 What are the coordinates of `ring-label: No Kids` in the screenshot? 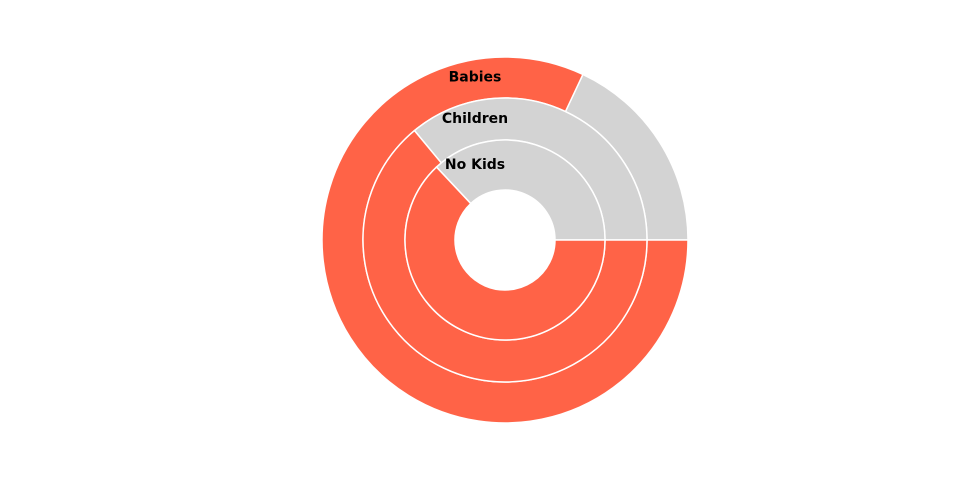 It's located at (475, 165).